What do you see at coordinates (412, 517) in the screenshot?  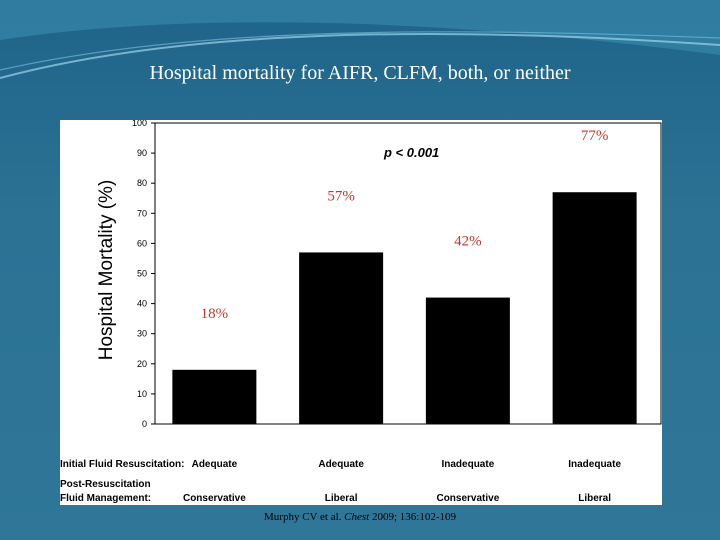 I see `citation-details: 2009; 136:102-109` at bounding box center [412, 517].